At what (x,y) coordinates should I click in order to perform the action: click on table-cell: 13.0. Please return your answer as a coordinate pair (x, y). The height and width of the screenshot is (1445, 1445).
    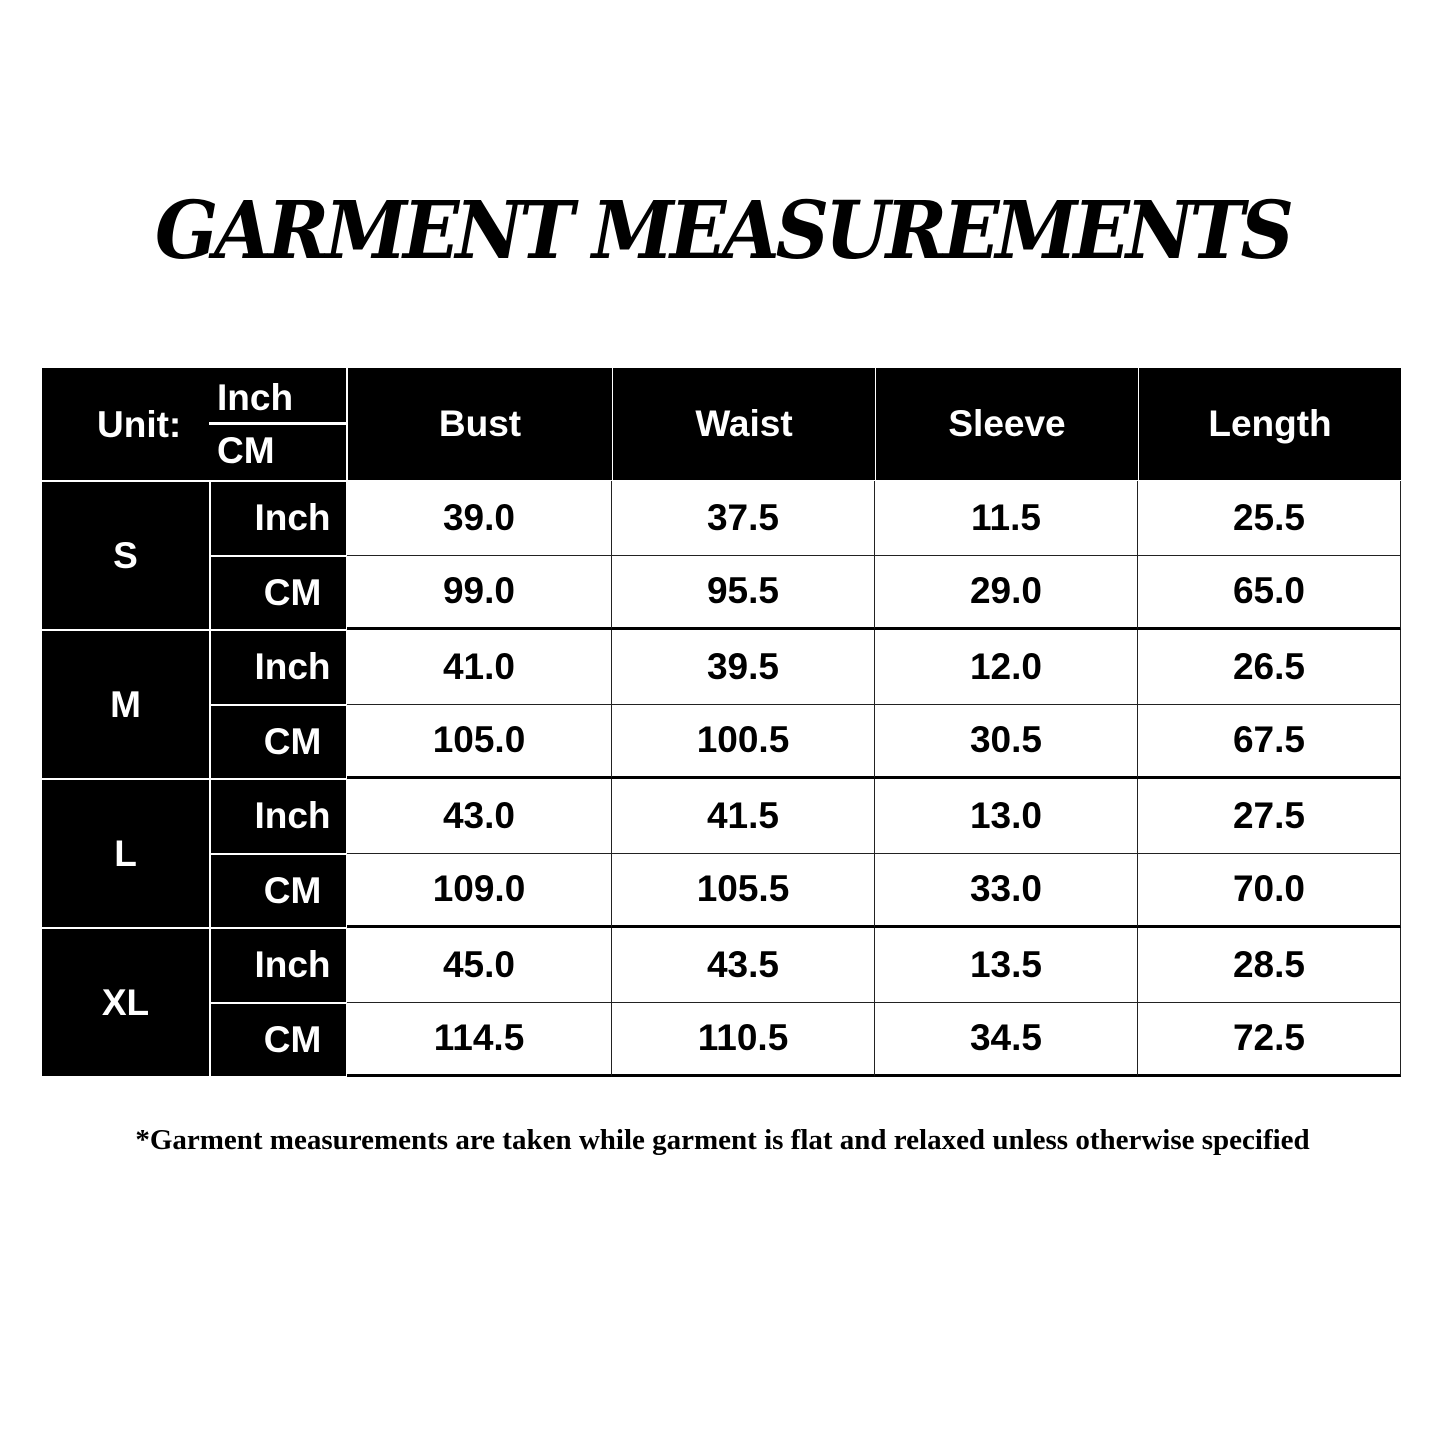
    Looking at the image, I should click on (1006, 816).